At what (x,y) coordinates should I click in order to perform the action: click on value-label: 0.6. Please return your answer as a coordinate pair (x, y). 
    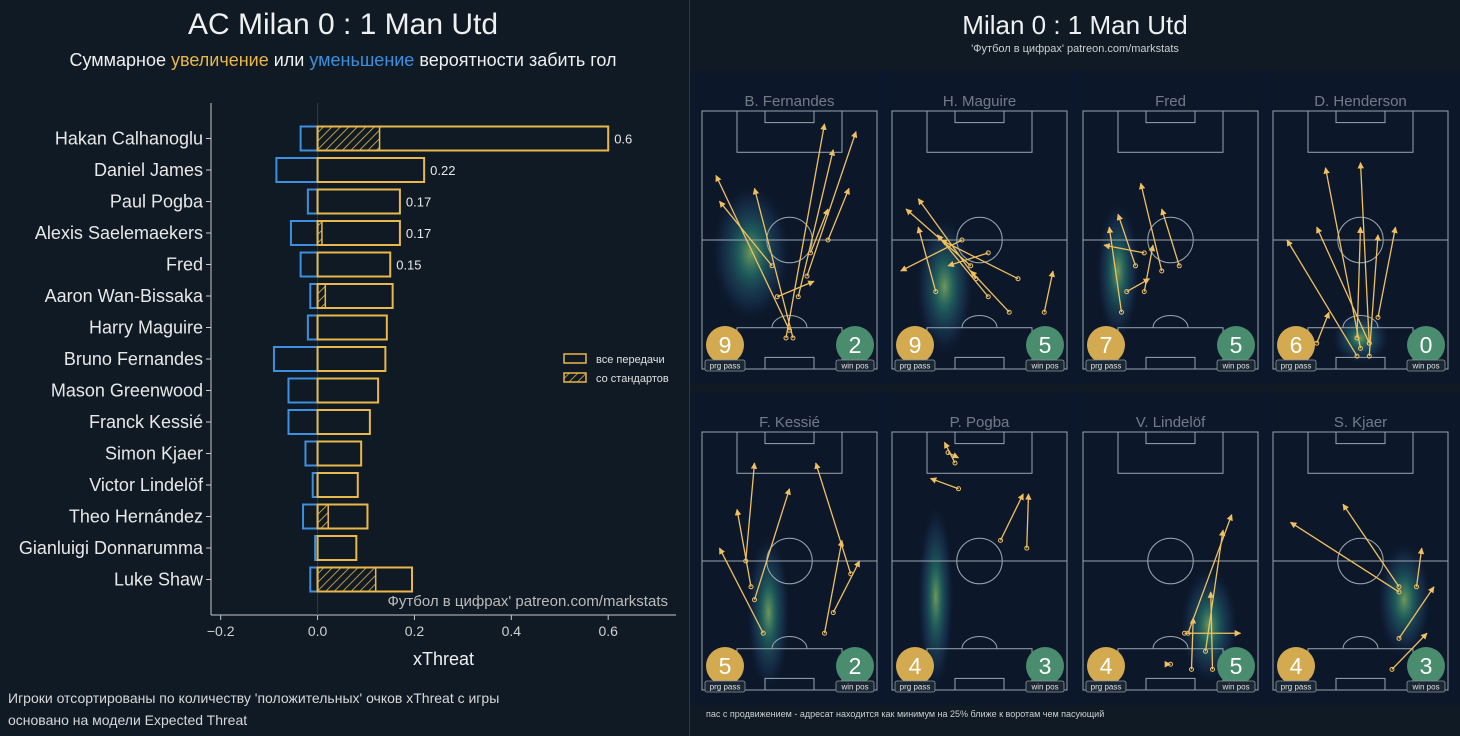
    Looking at the image, I should click on (623, 139).